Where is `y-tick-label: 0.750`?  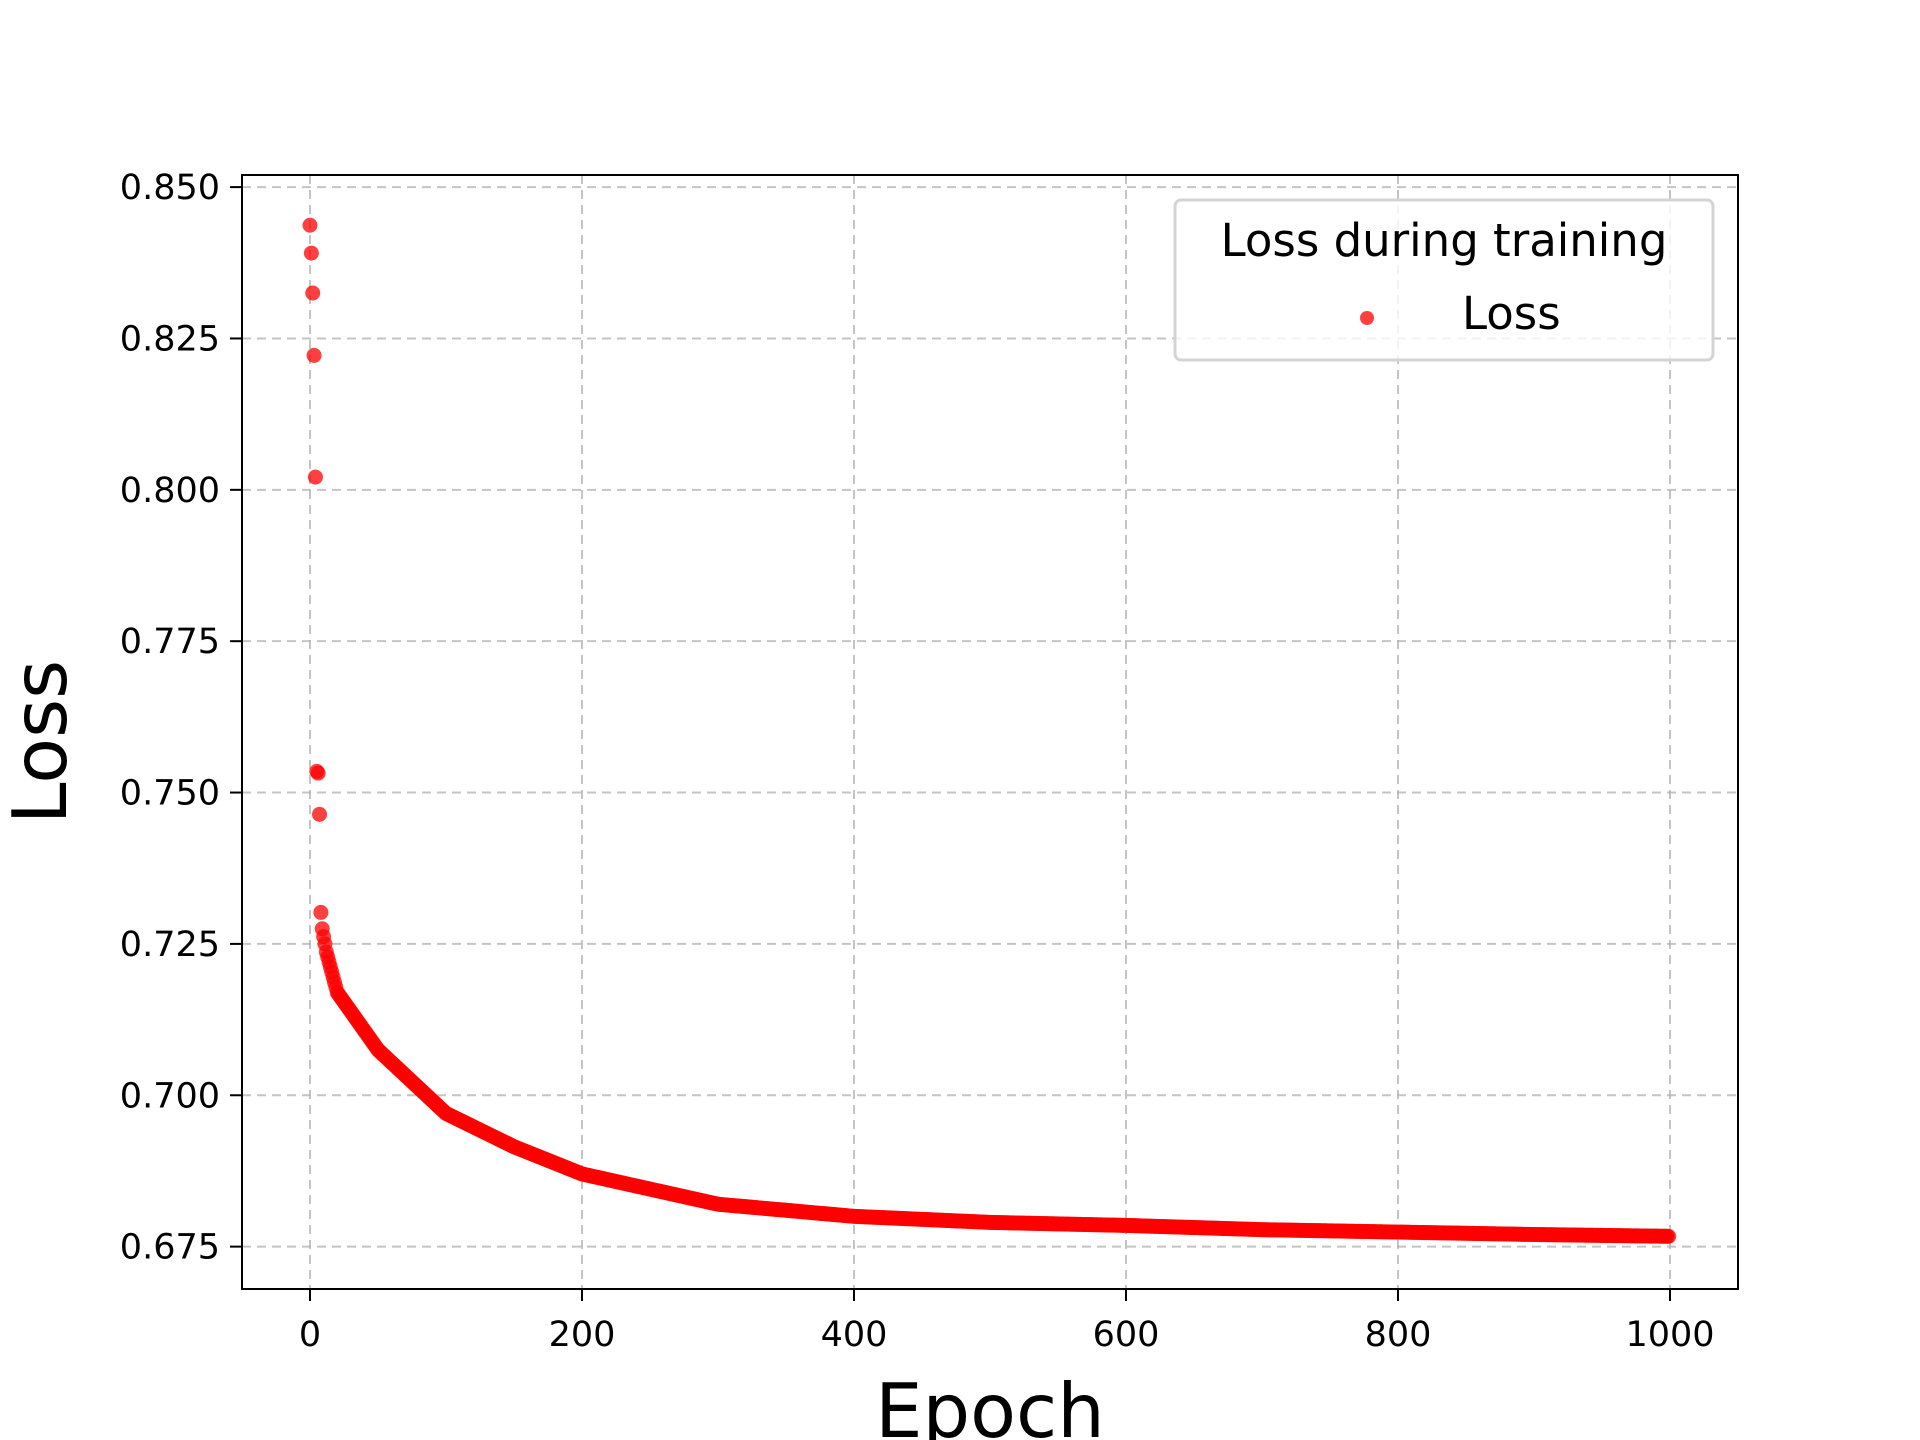 y-tick-label: 0.750 is located at coordinates (170, 794).